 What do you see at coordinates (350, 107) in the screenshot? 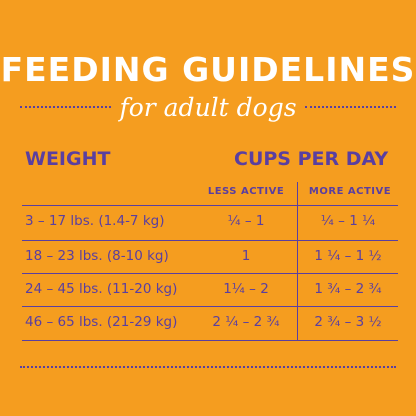
I see `dotted-divider-right` at bounding box center [350, 107].